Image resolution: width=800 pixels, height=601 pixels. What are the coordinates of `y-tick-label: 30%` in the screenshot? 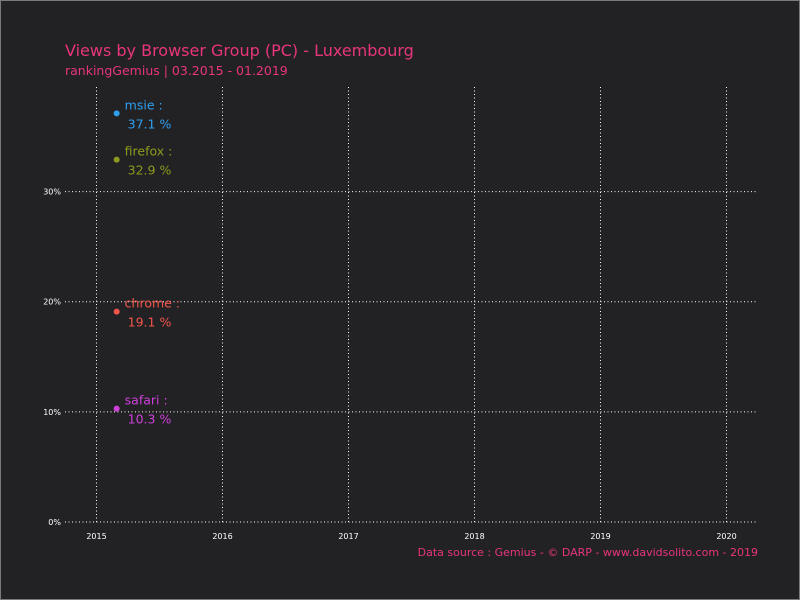 It's located at (52, 192).